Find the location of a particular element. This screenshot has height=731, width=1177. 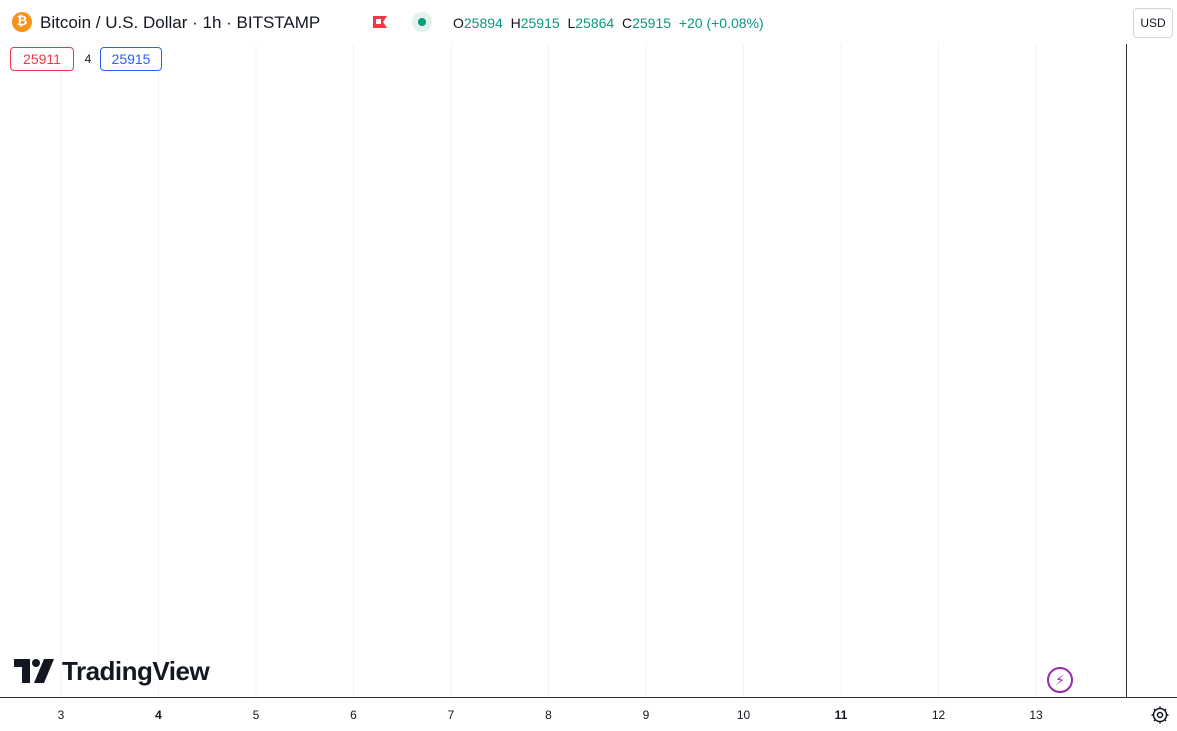

flag-icon is located at coordinates (380, 22).